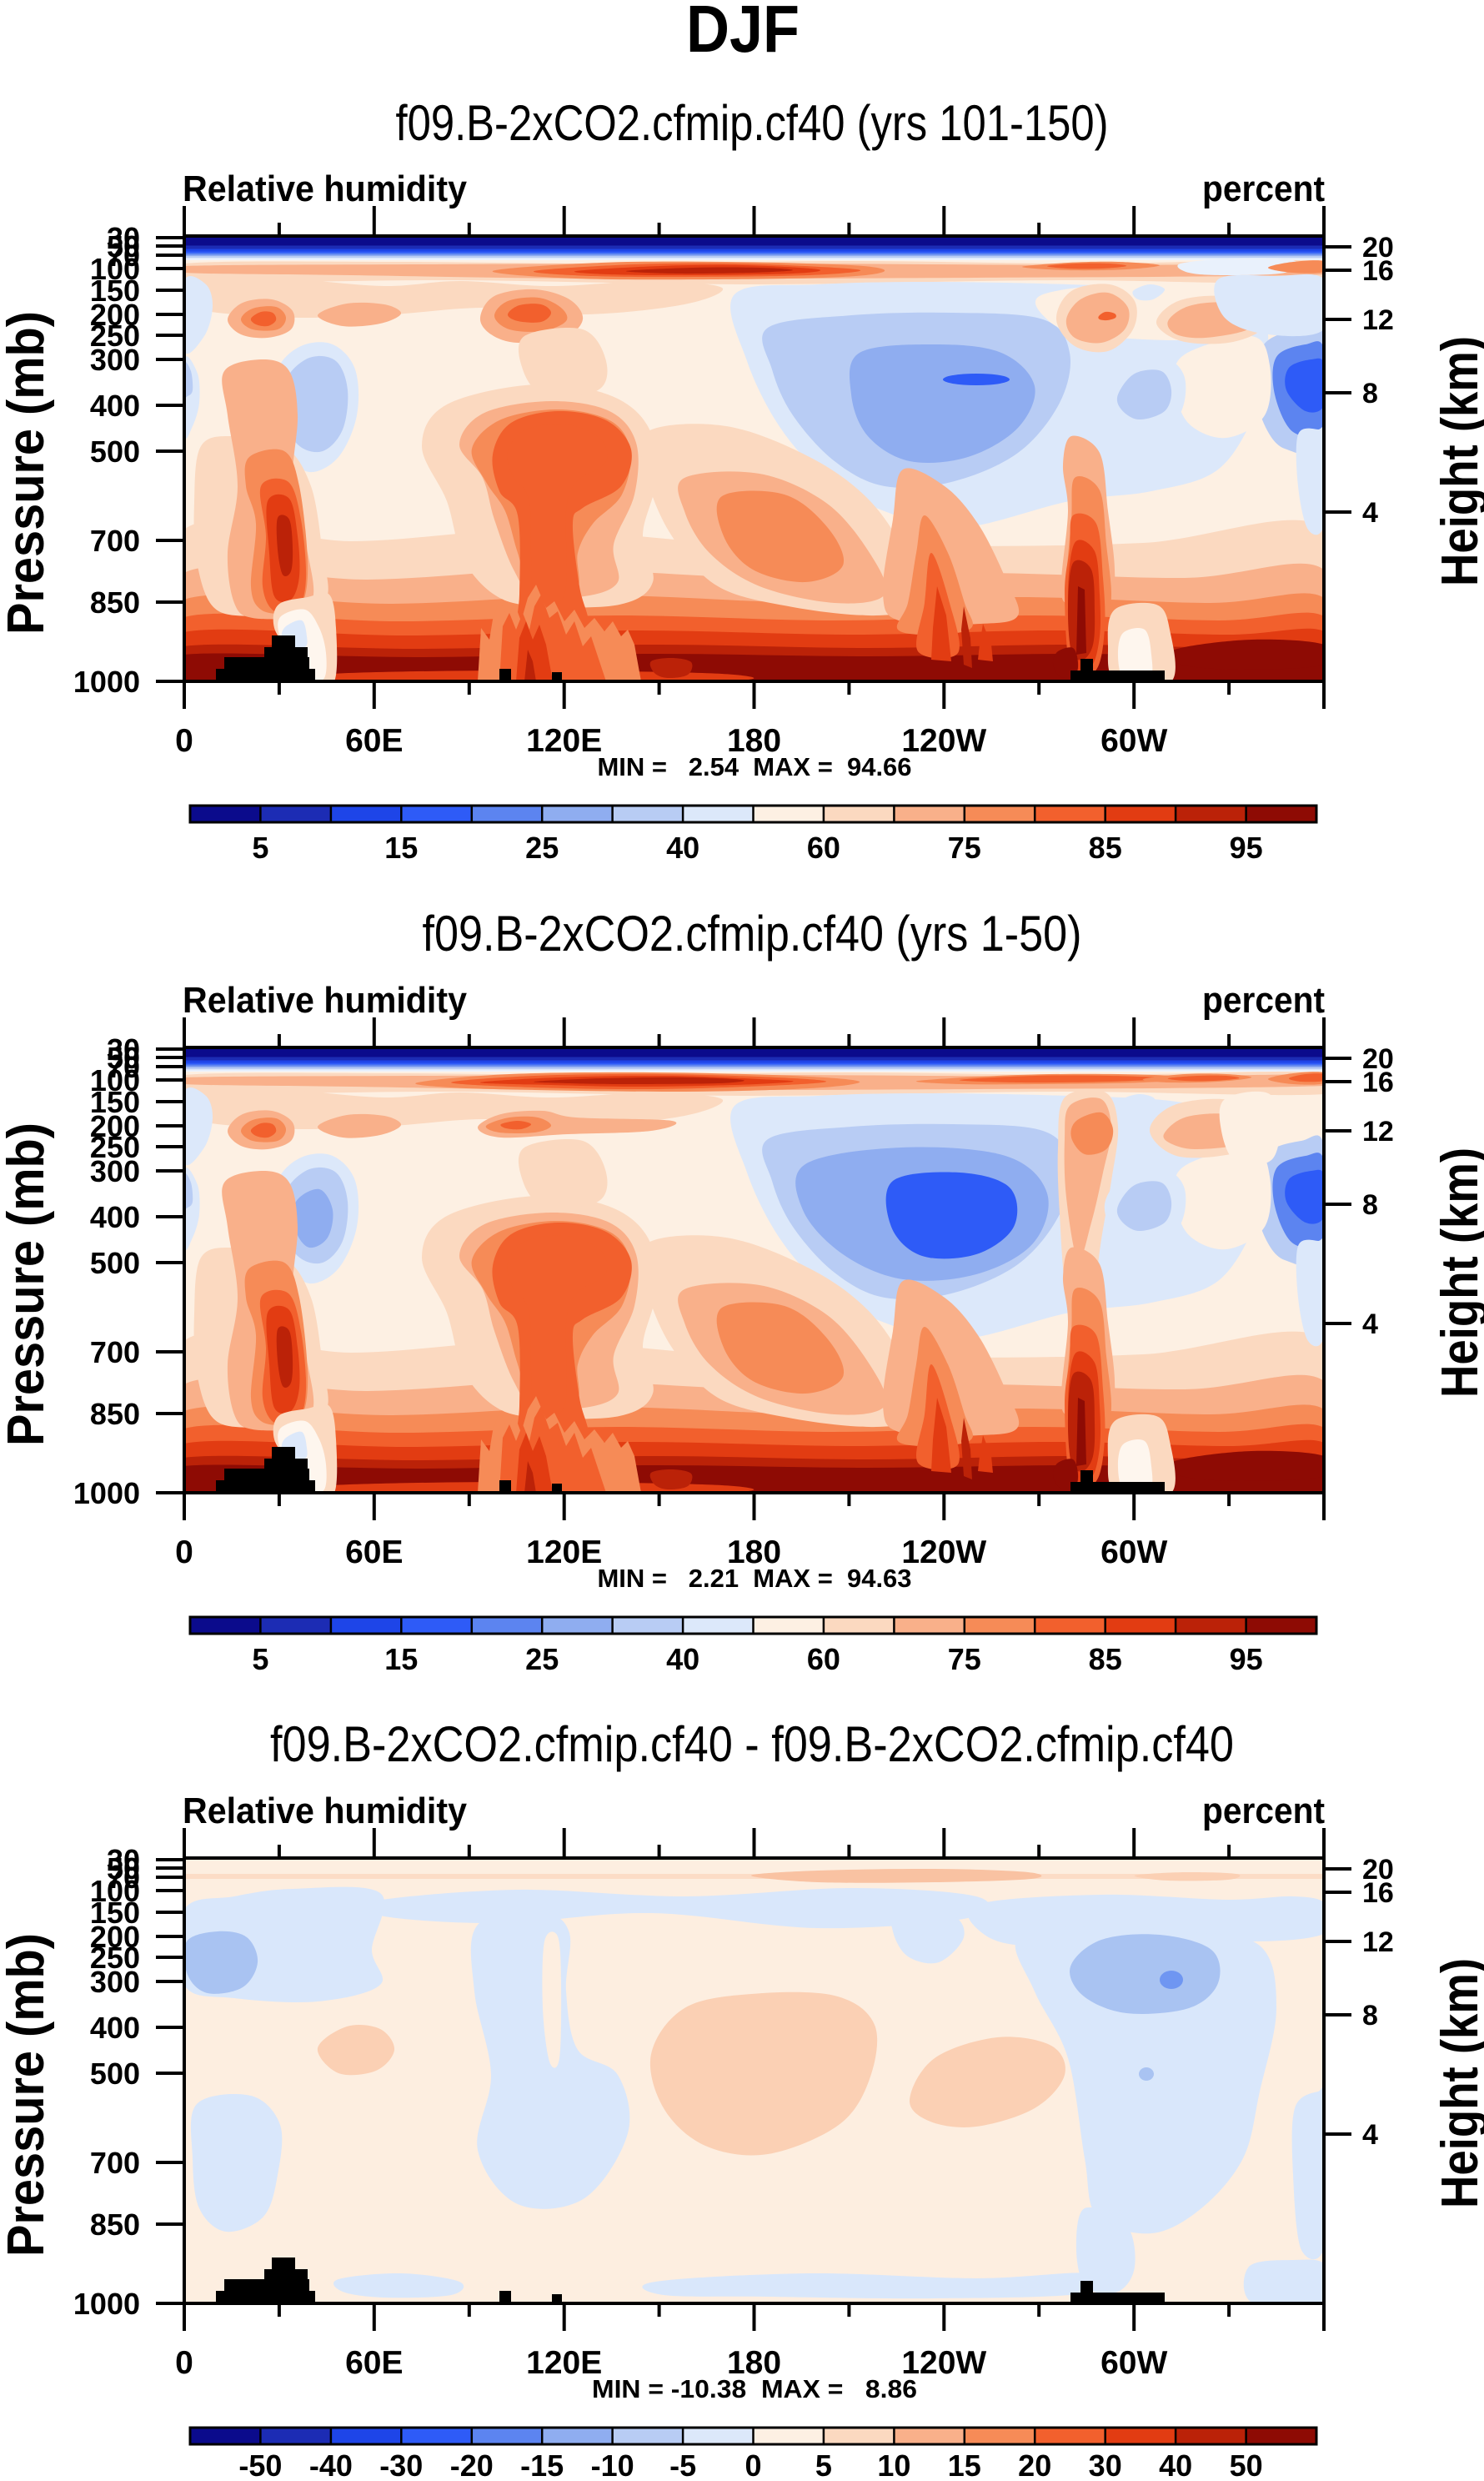 The image size is (1484, 2481). I want to click on svg-text: 20, so click(1378, 1059).